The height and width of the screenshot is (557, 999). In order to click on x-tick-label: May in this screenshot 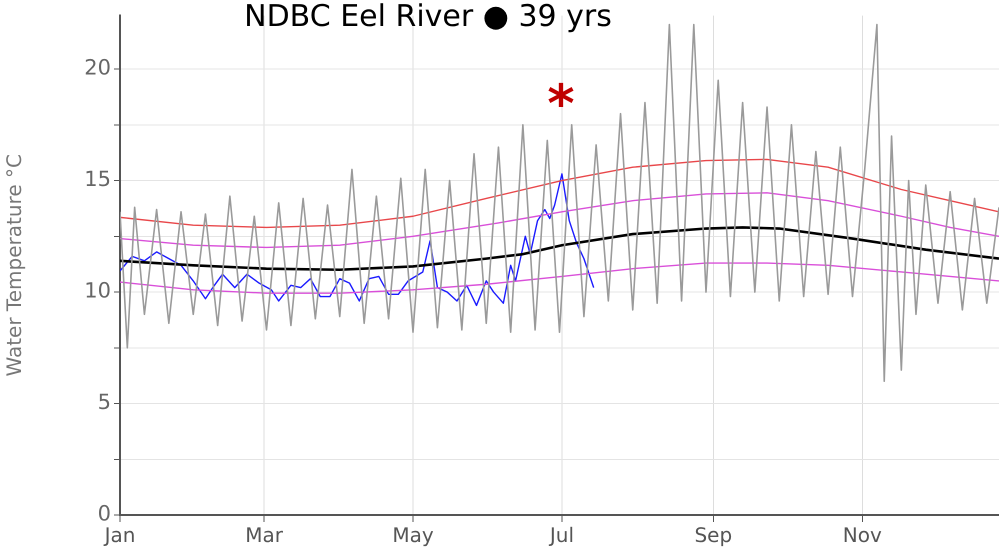, I will do `click(413, 535)`.